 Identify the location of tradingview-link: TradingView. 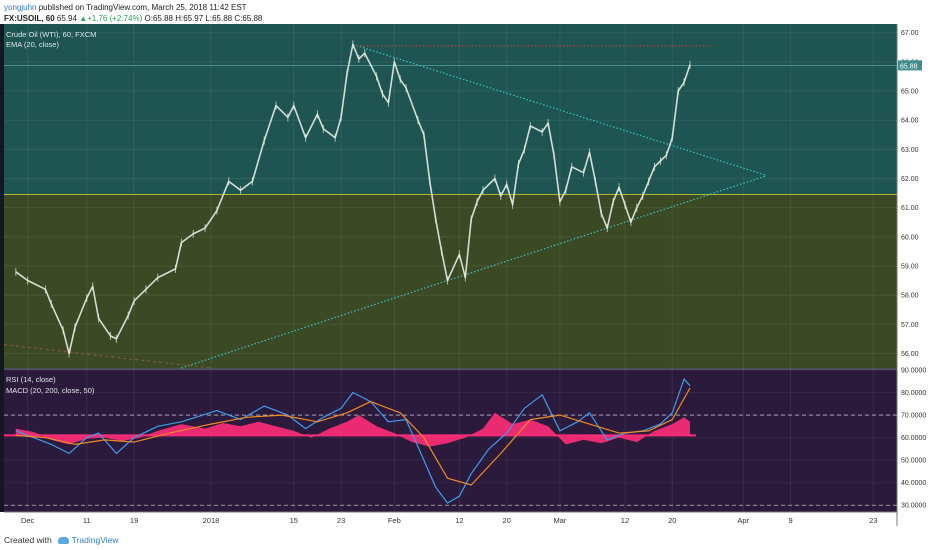
(95, 540).